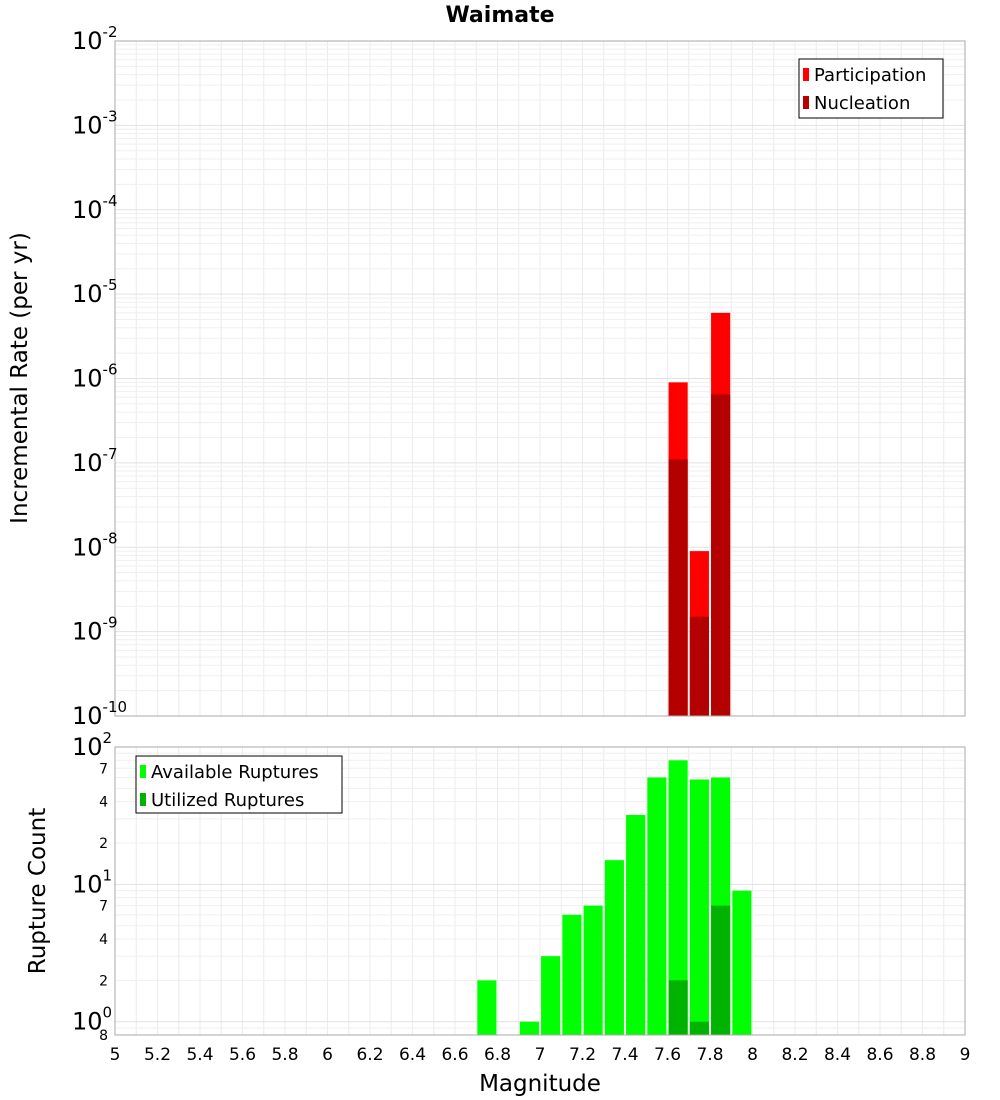 The image size is (1000, 1100). Describe the element at coordinates (95, 377) in the screenshot. I see `y-tick-label: 10⁻⁶` at that location.